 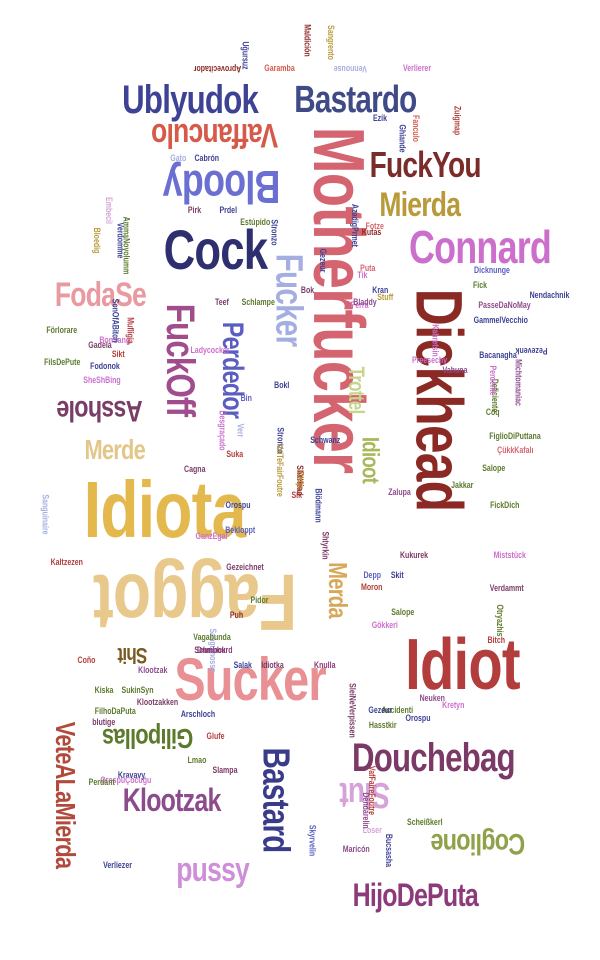 I want to click on word-hasstkir: Hasstkir, so click(x=383, y=724).